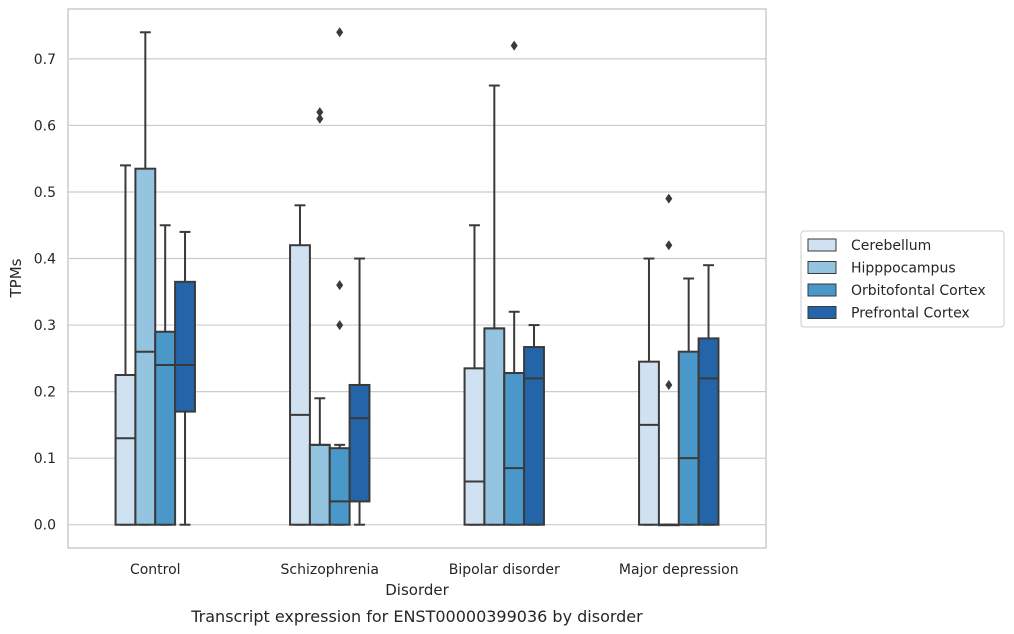 The height and width of the screenshot is (634, 1014). I want to click on x-axis-title: Disorder, so click(417, 590).